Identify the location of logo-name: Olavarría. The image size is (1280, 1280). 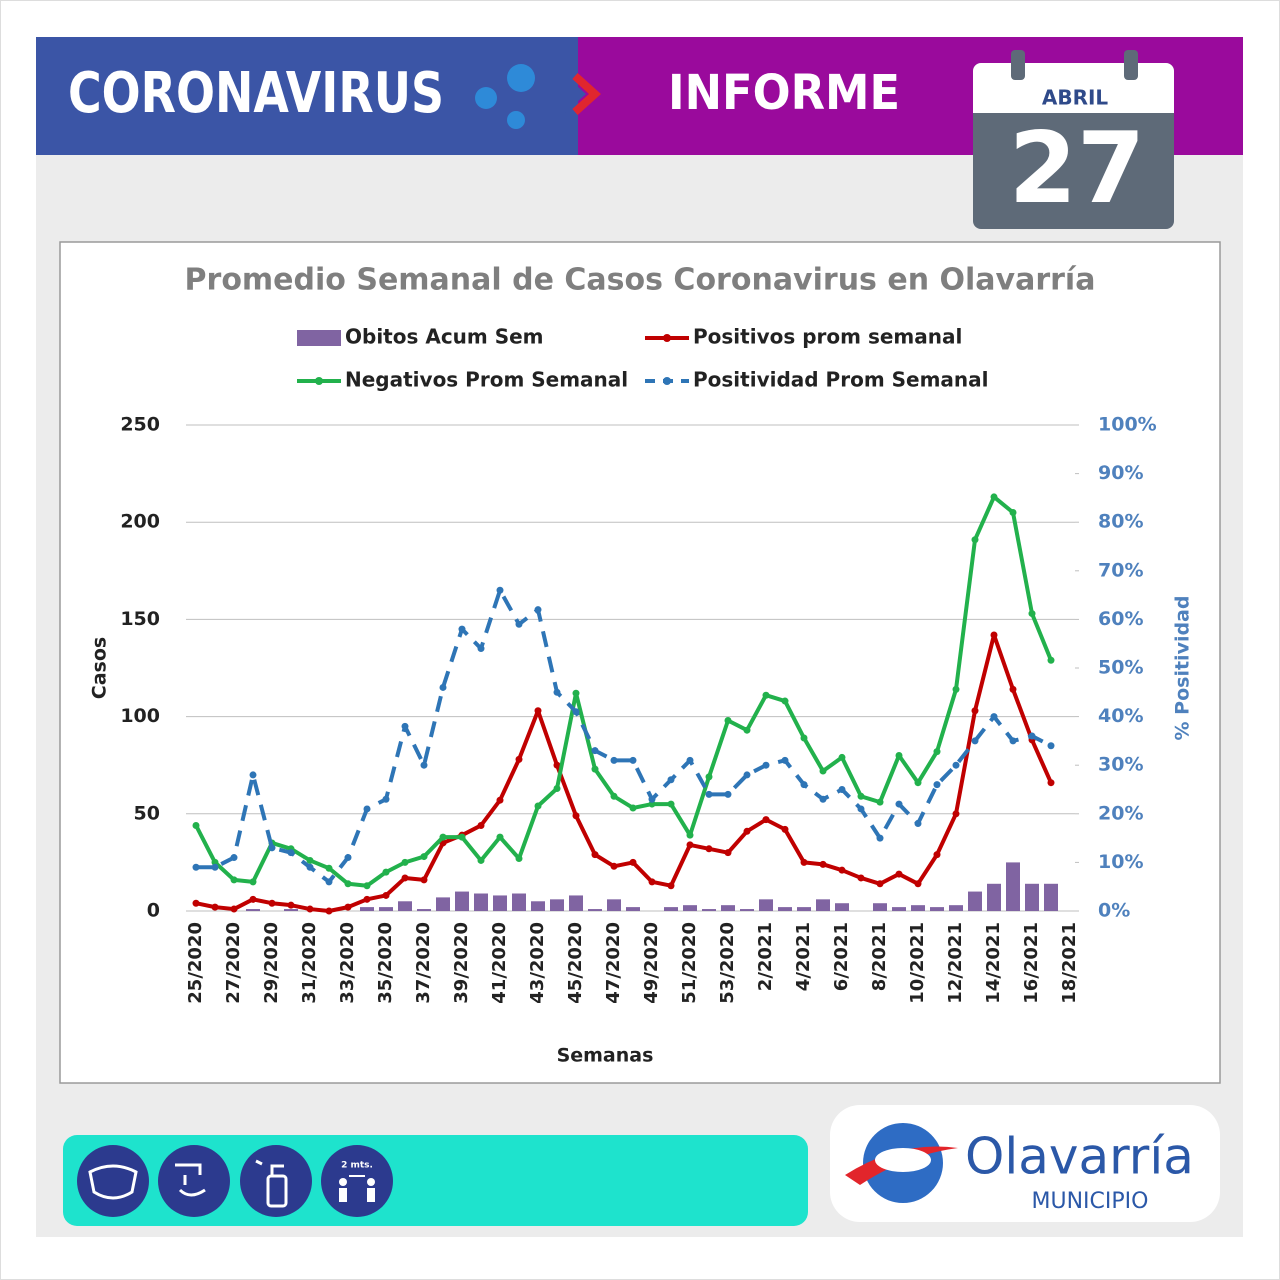
(1079, 1157).